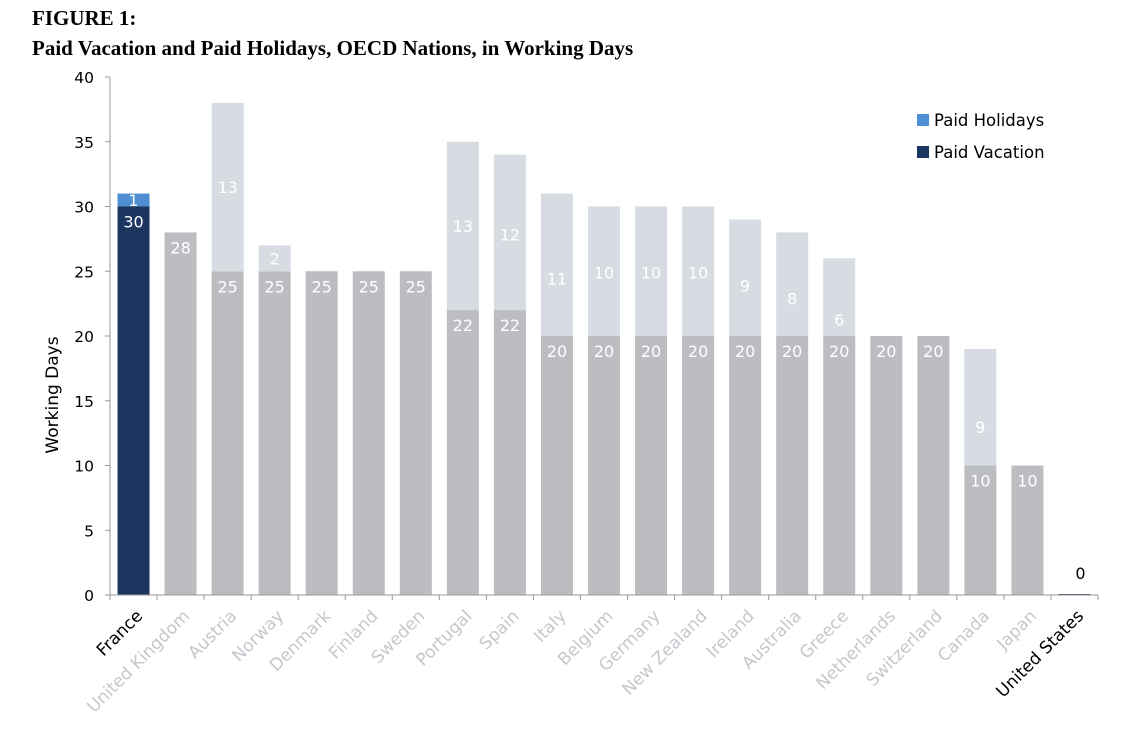 The width and height of the screenshot is (1121, 731). Describe the element at coordinates (416, 286) in the screenshot. I see `data-label-paid-vacation-sweden: 25` at that location.